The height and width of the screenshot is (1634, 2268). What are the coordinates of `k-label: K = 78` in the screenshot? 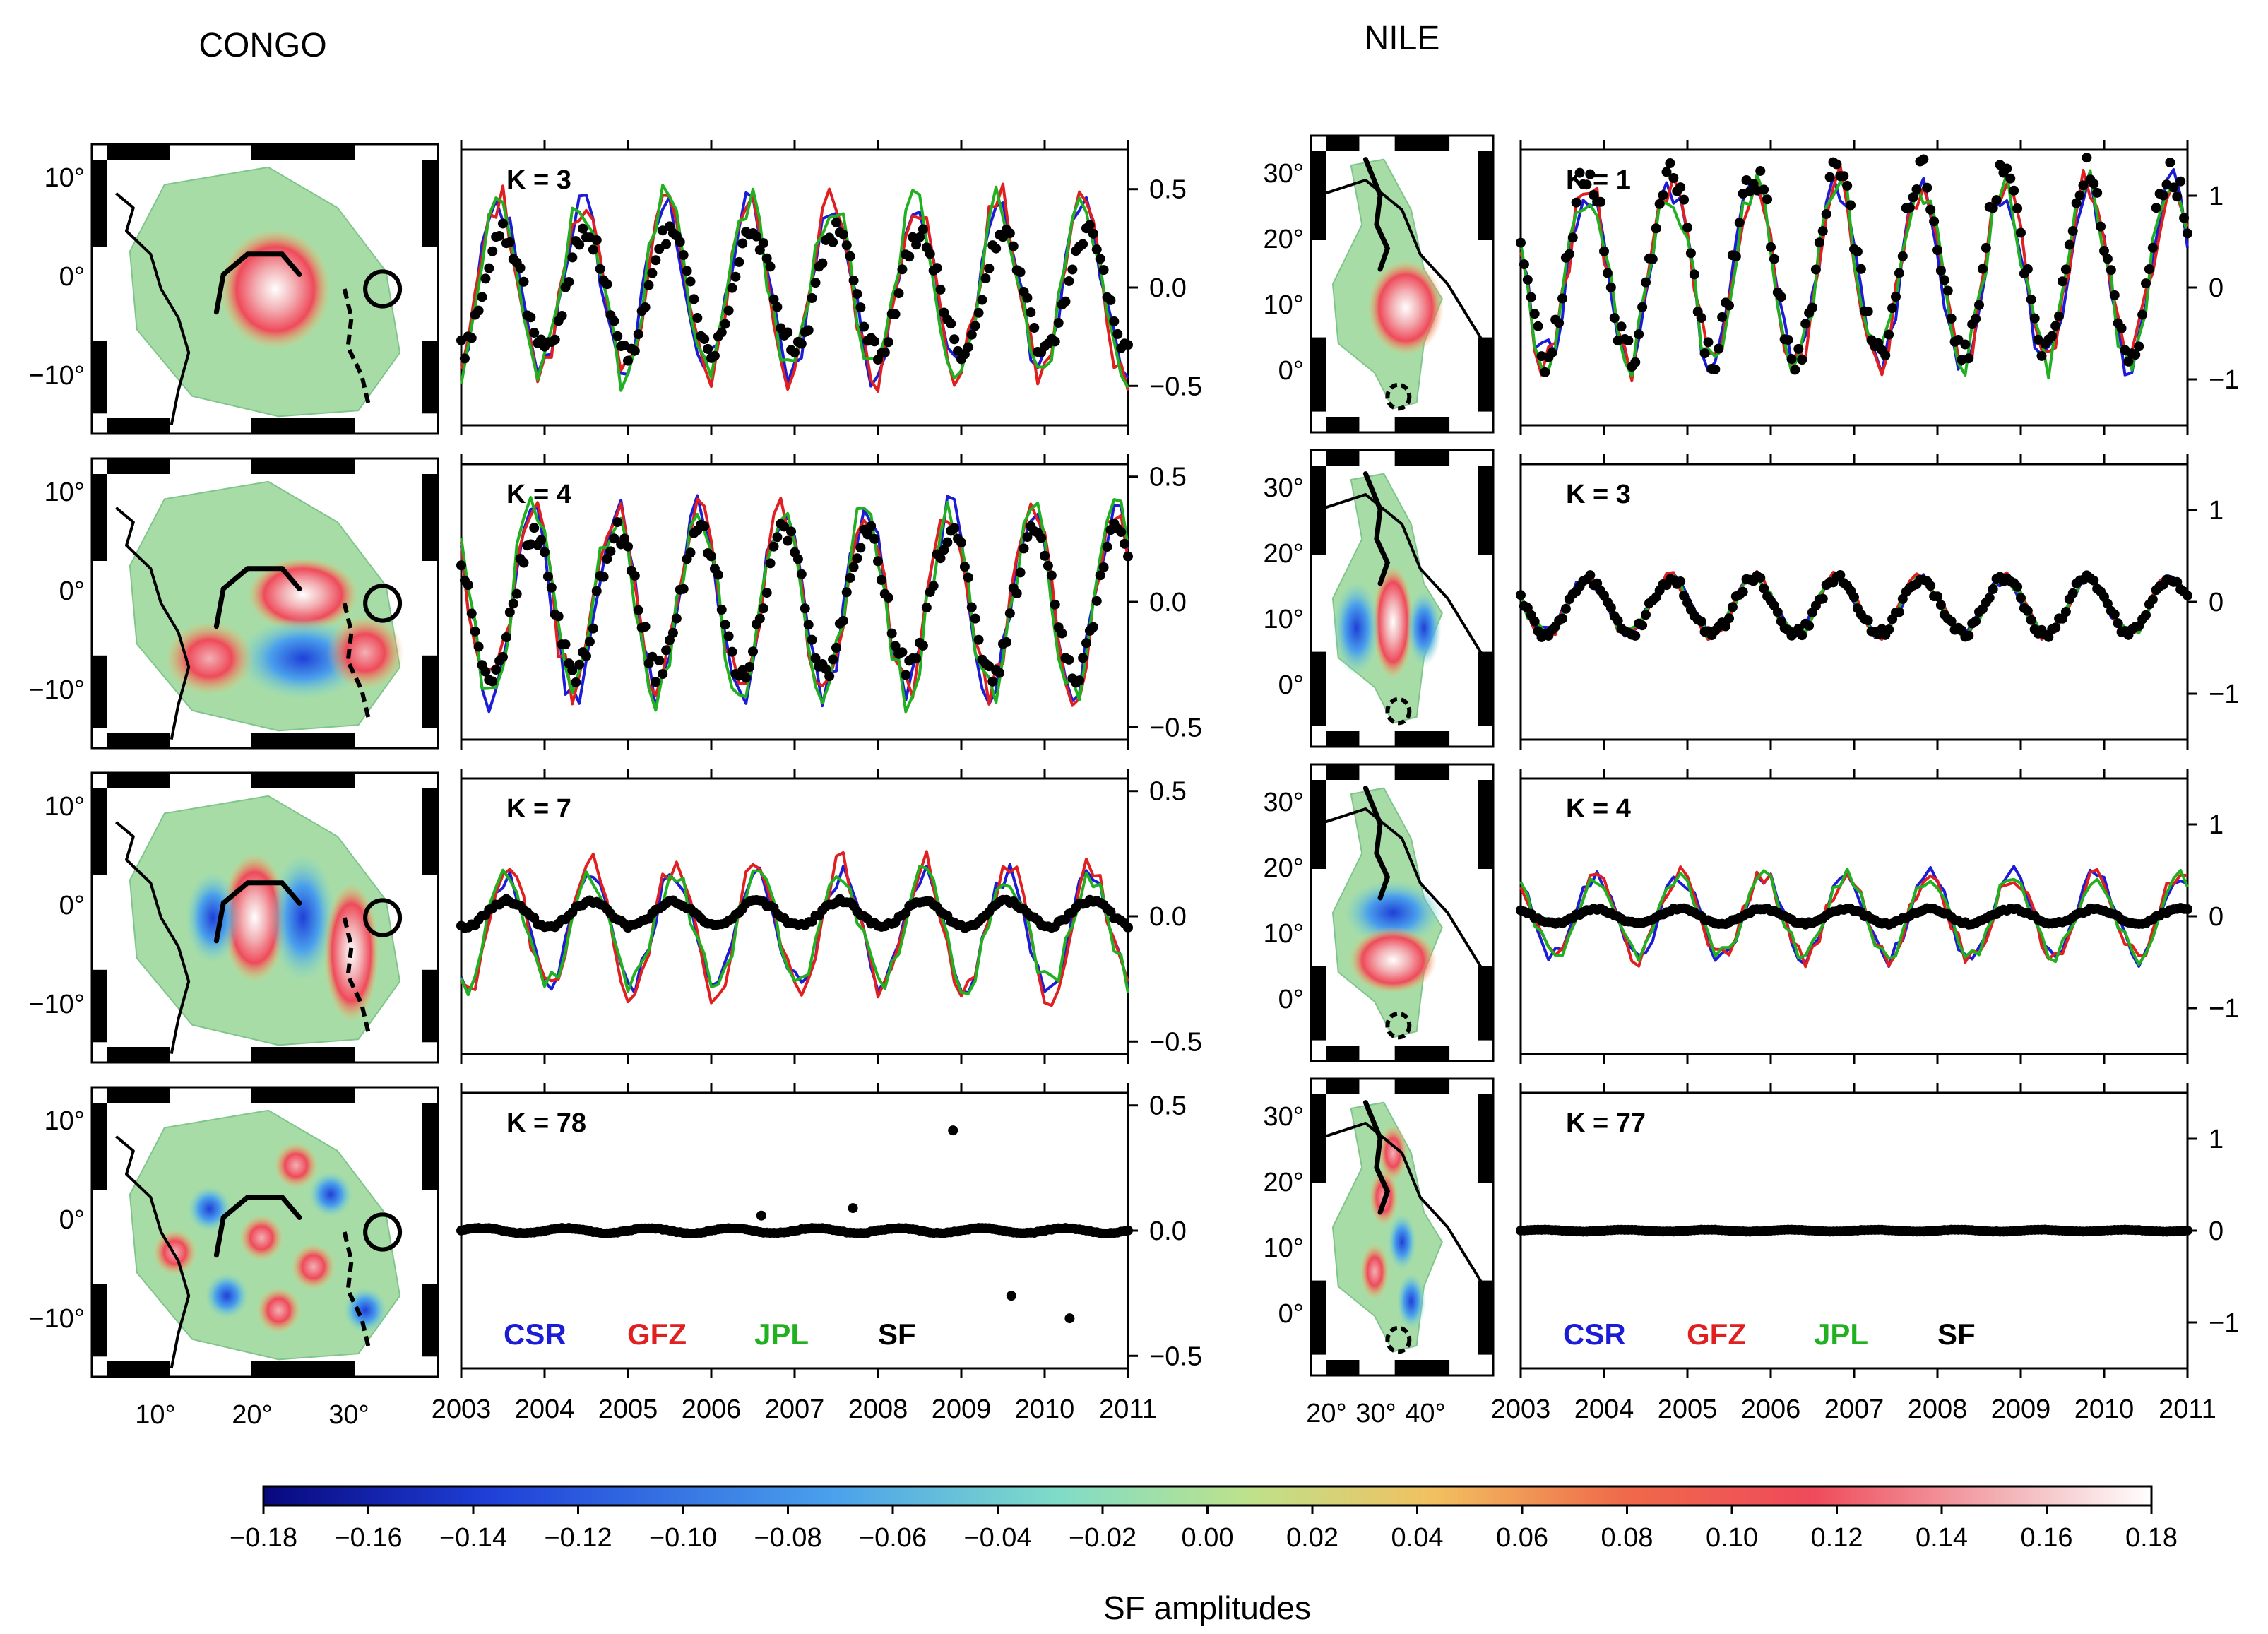 It's located at (546, 1123).